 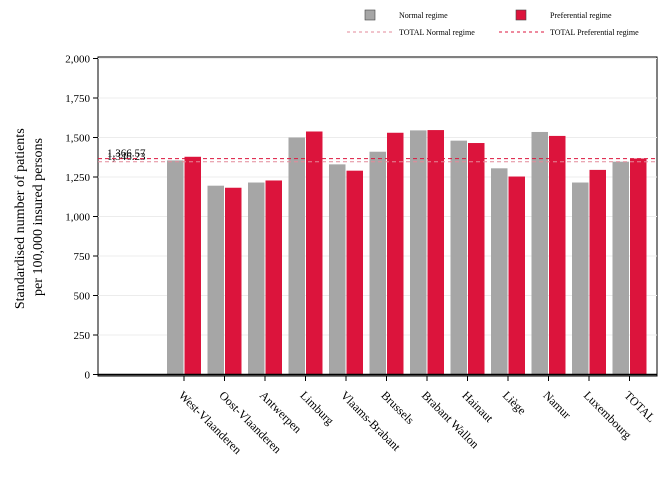 What do you see at coordinates (82, 336) in the screenshot?
I see `y-tick-label: 250` at bounding box center [82, 336].